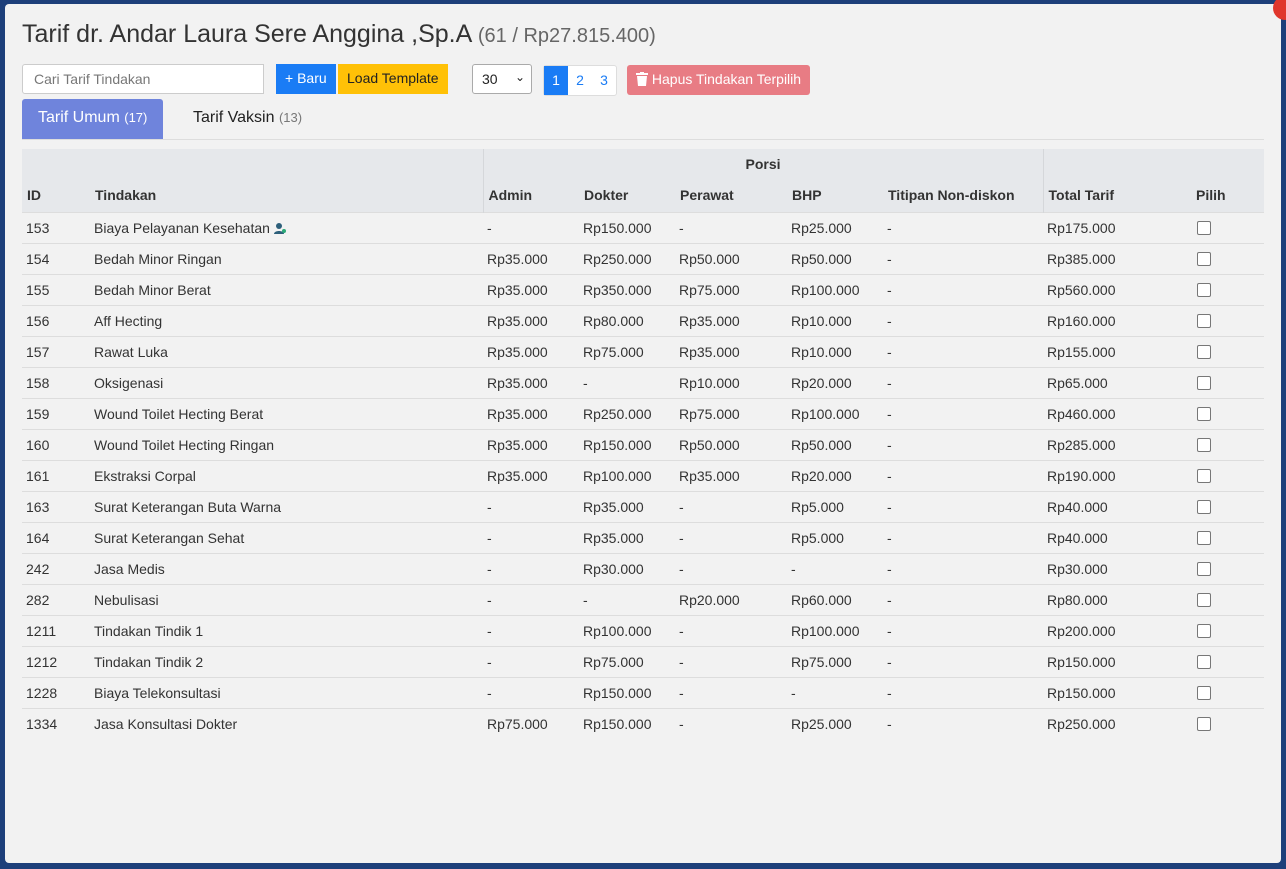  I want to click on table-cell: Biaya Pelayanan Kesehatan, so click(286, 228).